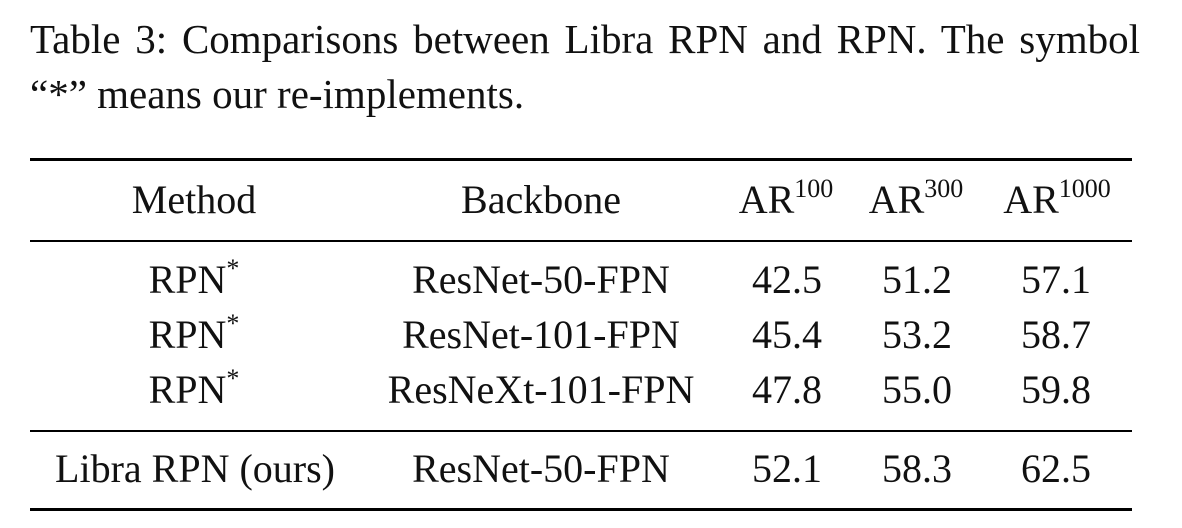  Describe the element at coordinates (541, 279) in the screenshot. I see `row-0-backbone: ResNet-50-FPN` at that location.